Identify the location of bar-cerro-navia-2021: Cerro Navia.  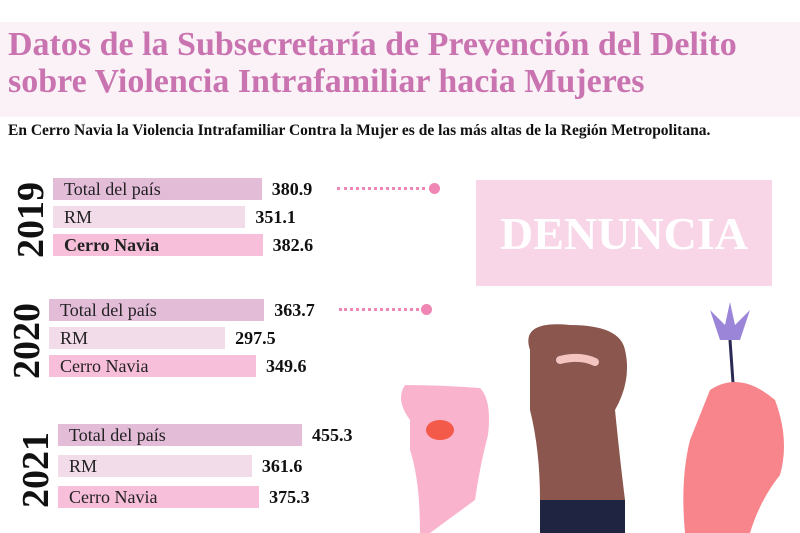
(159, 497).